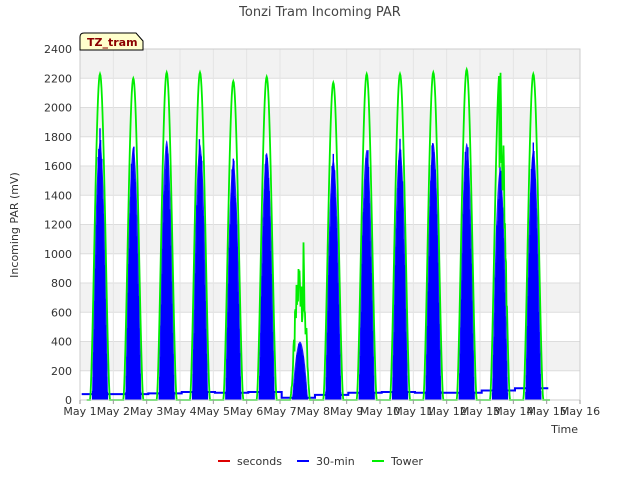 The width and height of the screenshot is (640, 480). Describe the element at coordinates (14, 225) in the screenshot. I see `y-axis-label: Incoming PAR (mV)` at that location.